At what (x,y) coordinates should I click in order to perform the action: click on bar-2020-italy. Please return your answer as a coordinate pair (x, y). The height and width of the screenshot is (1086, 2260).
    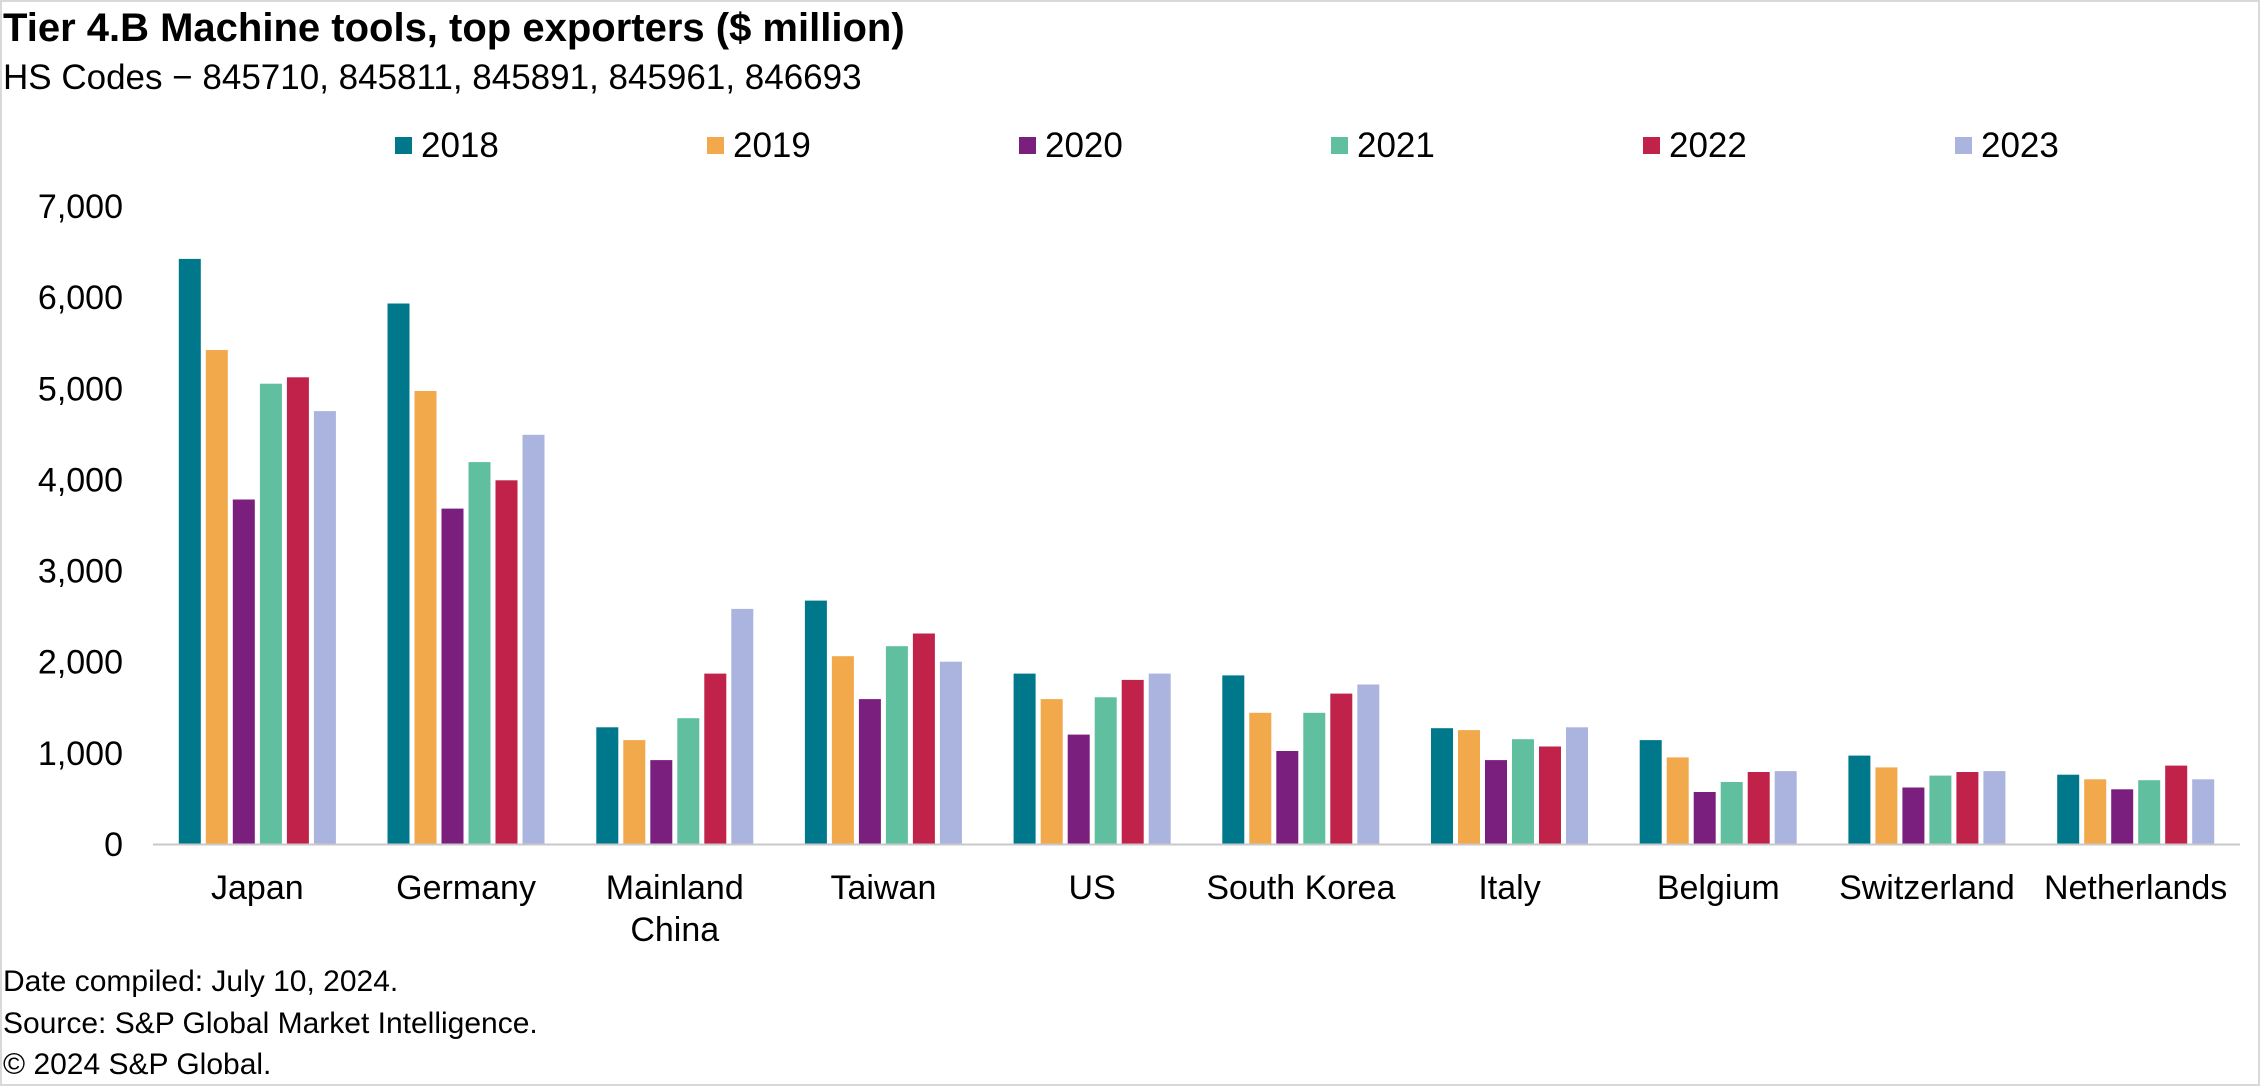
    Looking at the image, I should click on (1496, 802).